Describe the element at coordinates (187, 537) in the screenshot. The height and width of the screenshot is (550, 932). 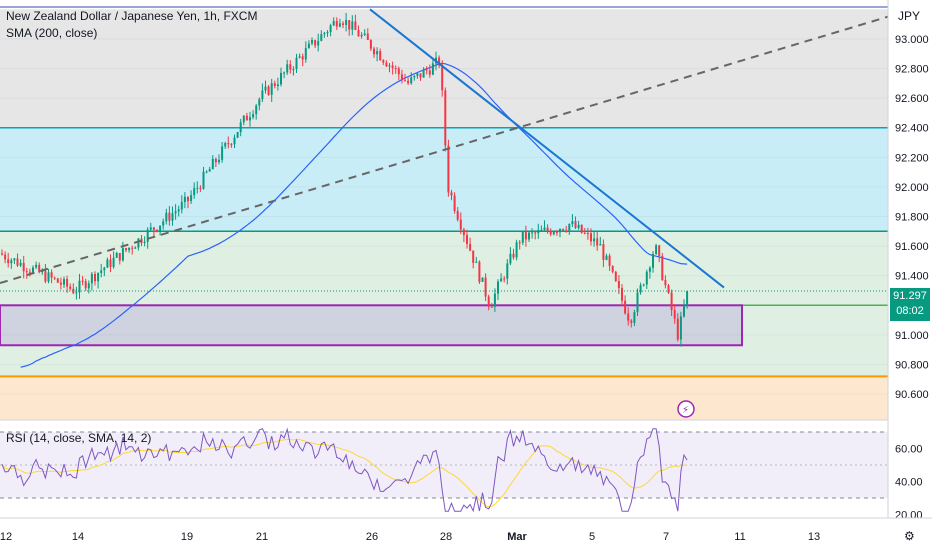
I see `x-tick-label: 19` at that location.